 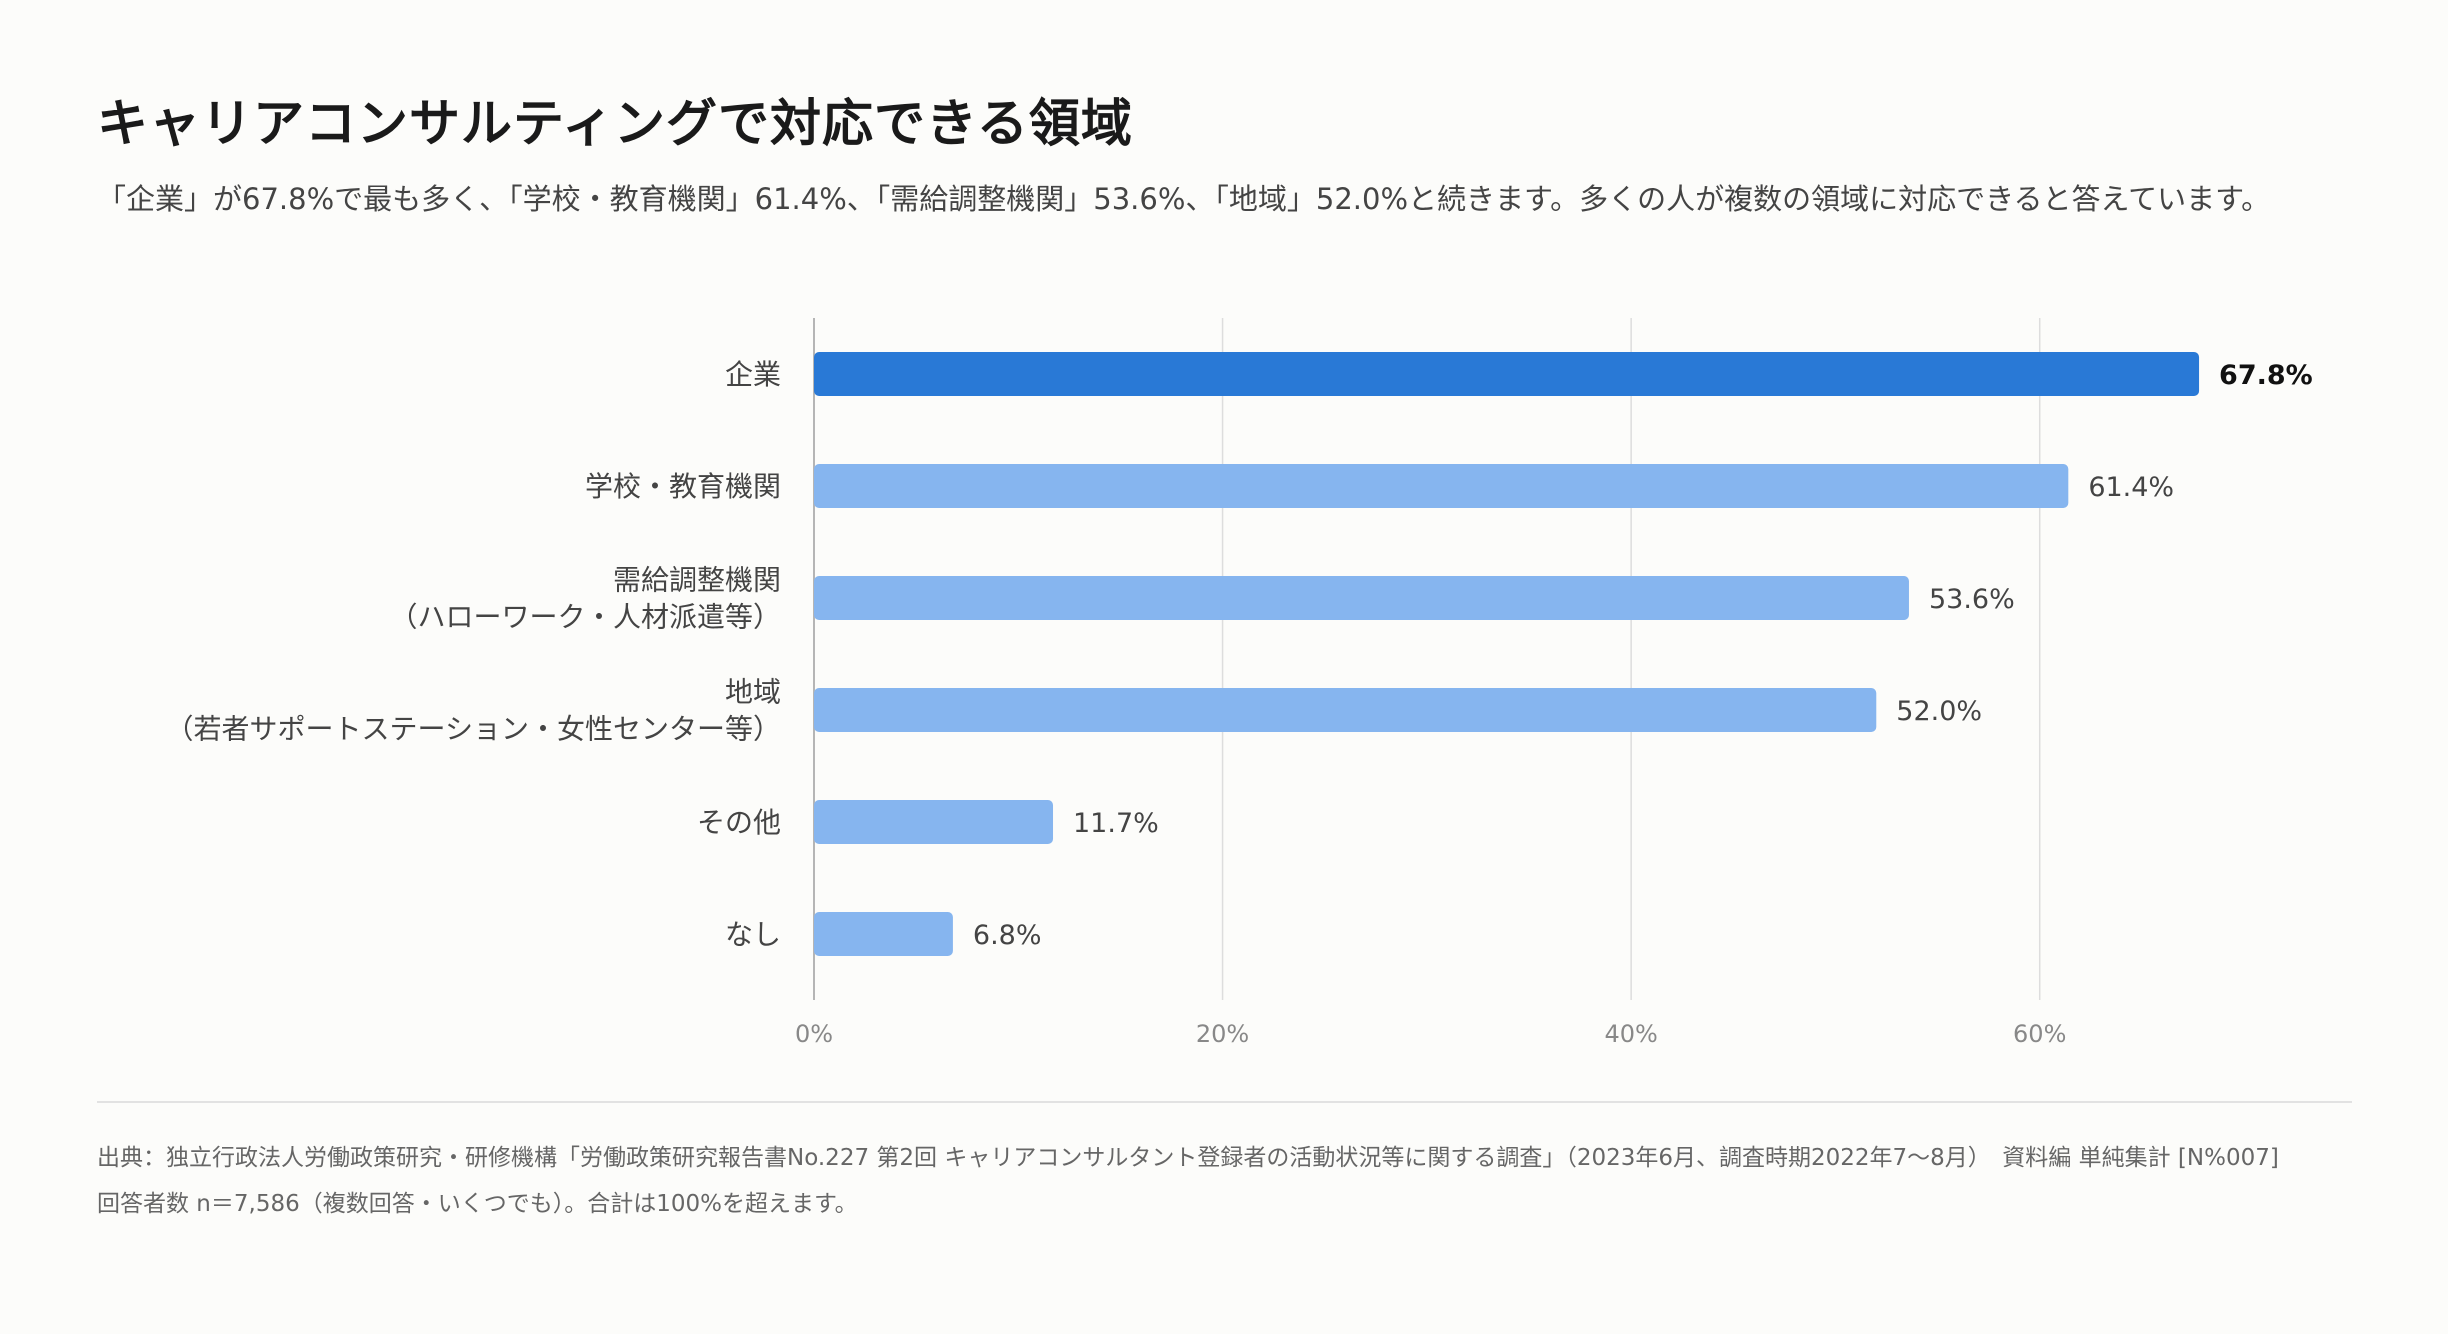 I want to click on respondents-note: 回答者数 n＝7,586（複数回答・いくつでも）。合計は100%を超えます。, so click(x=477, y=1204).